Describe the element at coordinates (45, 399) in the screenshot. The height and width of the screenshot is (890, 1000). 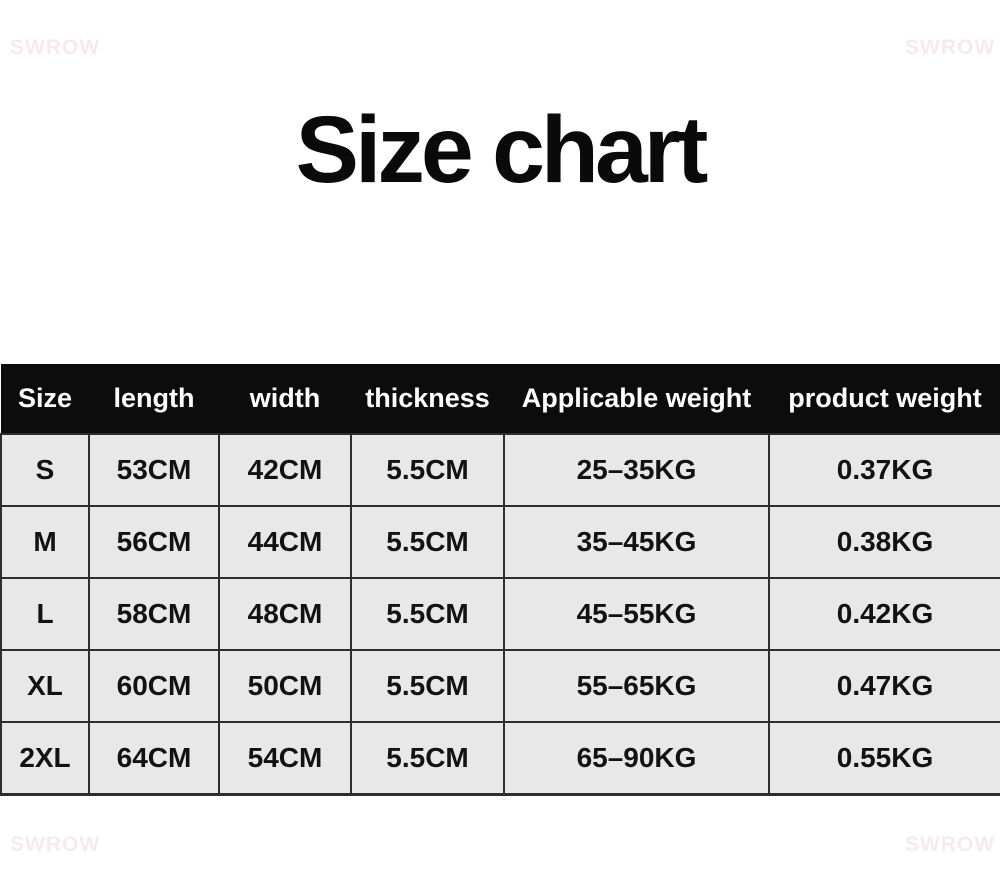
I see `column-header-size: Size` at that location.